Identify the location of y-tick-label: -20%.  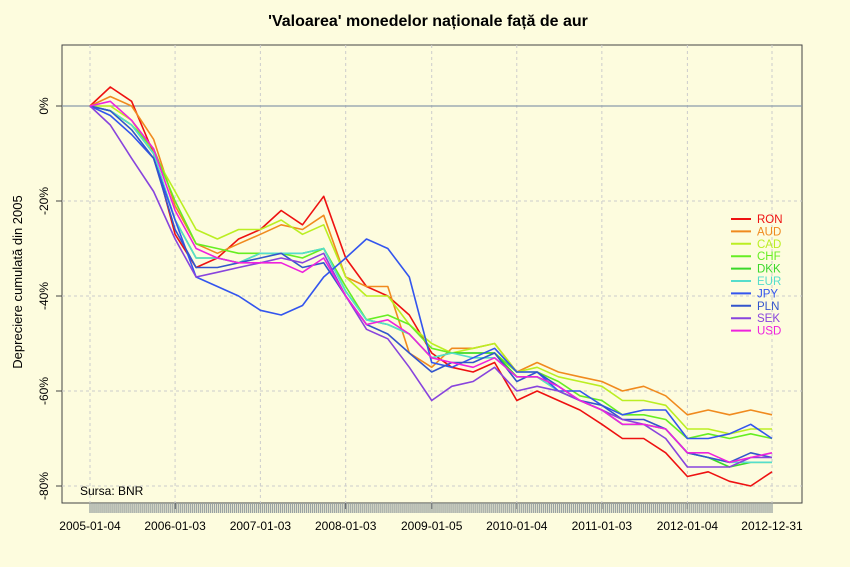
(44, 201).